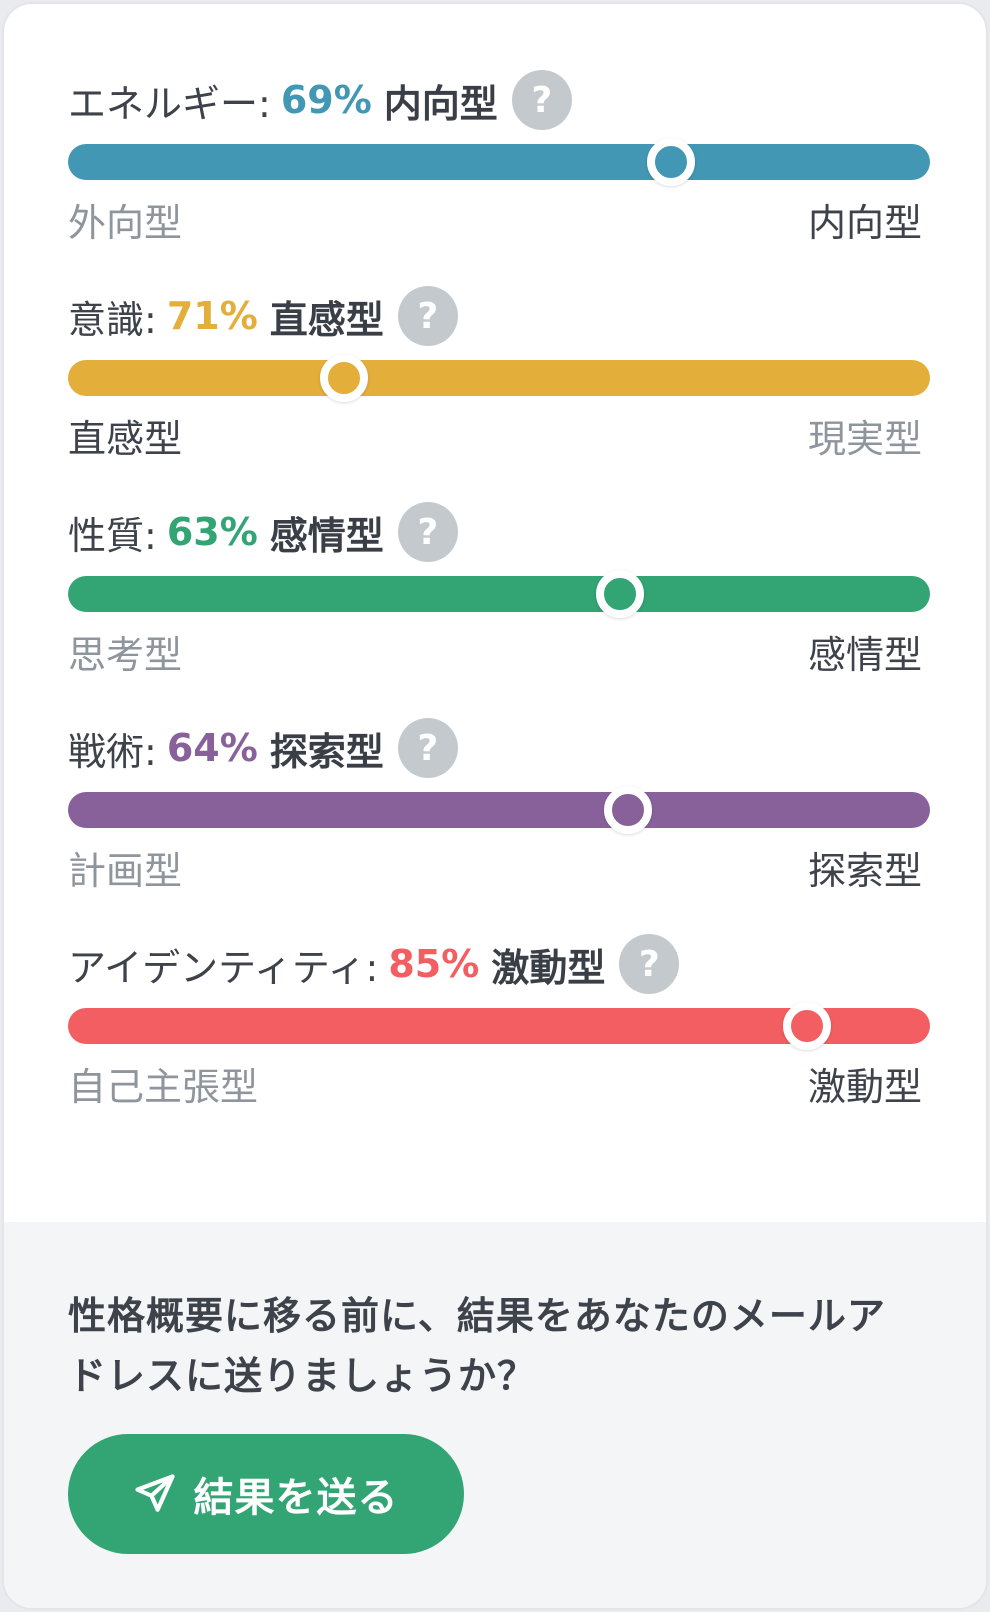  I want to click on send-results-button: 結果を送る, so click(266, 1494).